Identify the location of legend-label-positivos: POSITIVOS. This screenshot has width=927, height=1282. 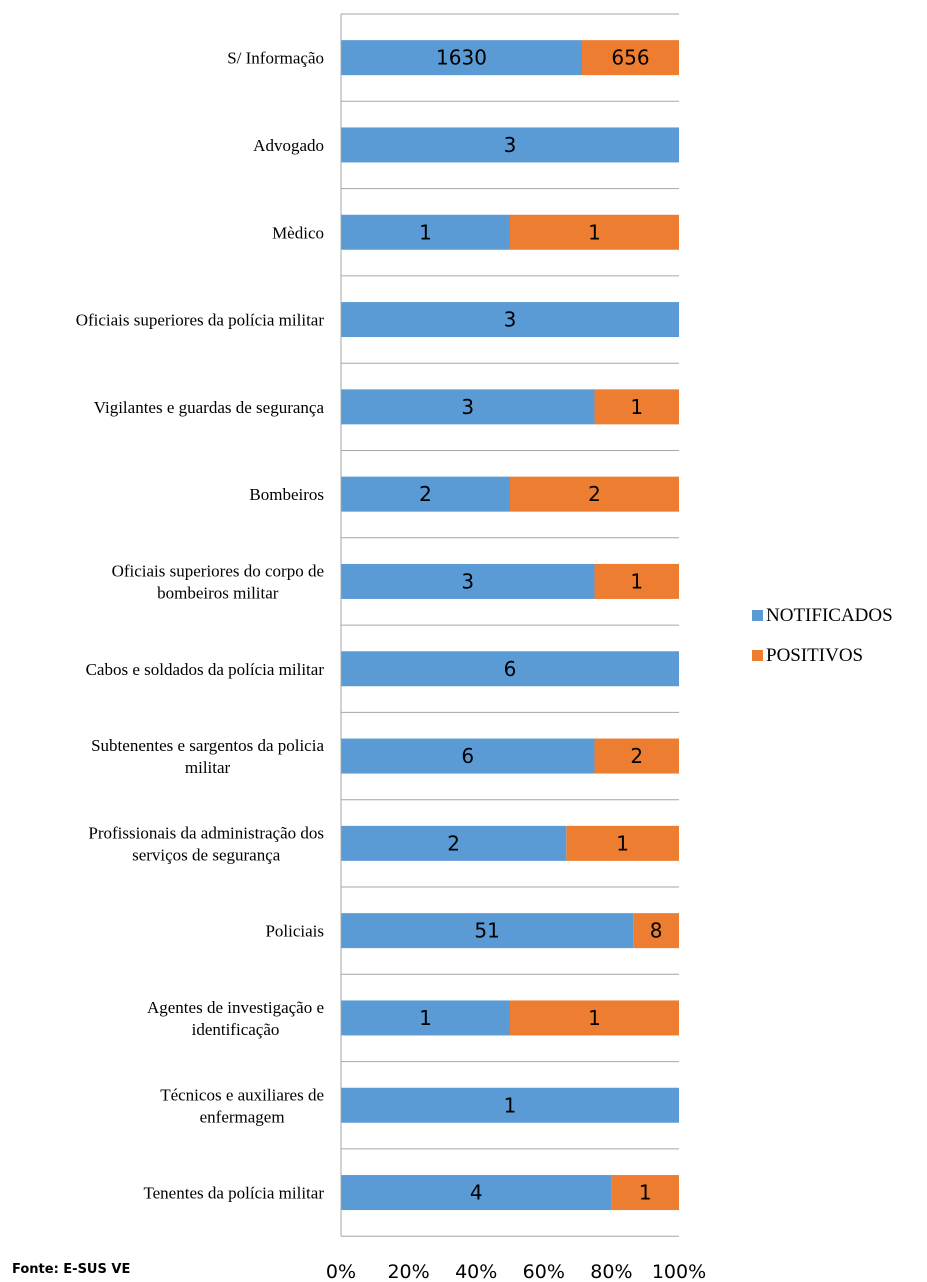
(814, 655).